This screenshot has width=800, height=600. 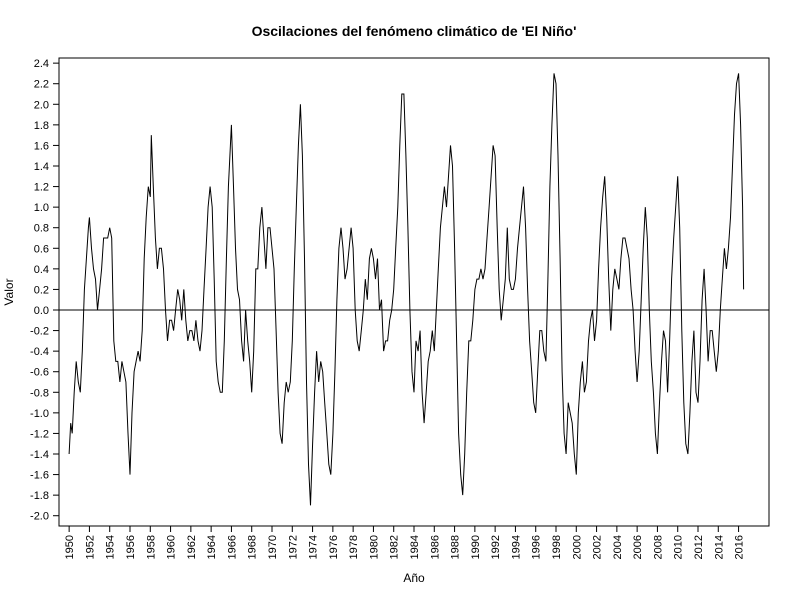 I want to click on y-tick-label: 1.8, so click(x=41, y=126).